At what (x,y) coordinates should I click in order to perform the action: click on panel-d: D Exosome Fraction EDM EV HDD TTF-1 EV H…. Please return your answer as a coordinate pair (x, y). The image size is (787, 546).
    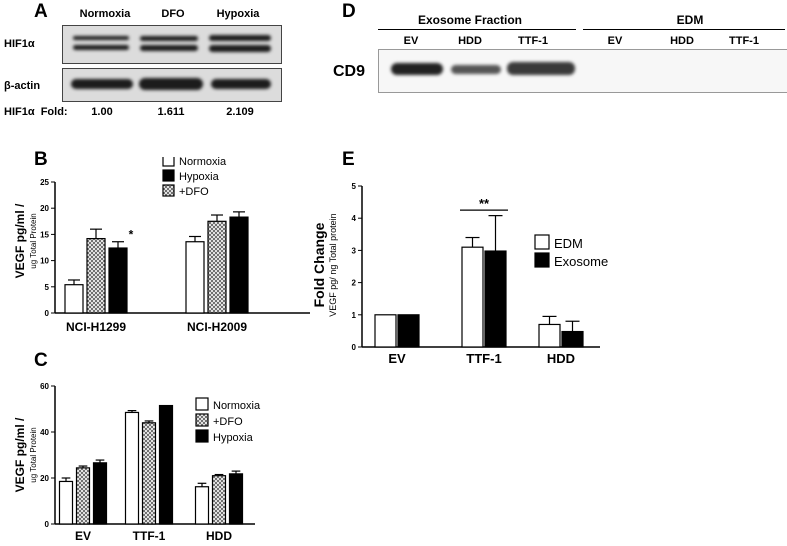
    Looking at the image, I should click on (558, 55).